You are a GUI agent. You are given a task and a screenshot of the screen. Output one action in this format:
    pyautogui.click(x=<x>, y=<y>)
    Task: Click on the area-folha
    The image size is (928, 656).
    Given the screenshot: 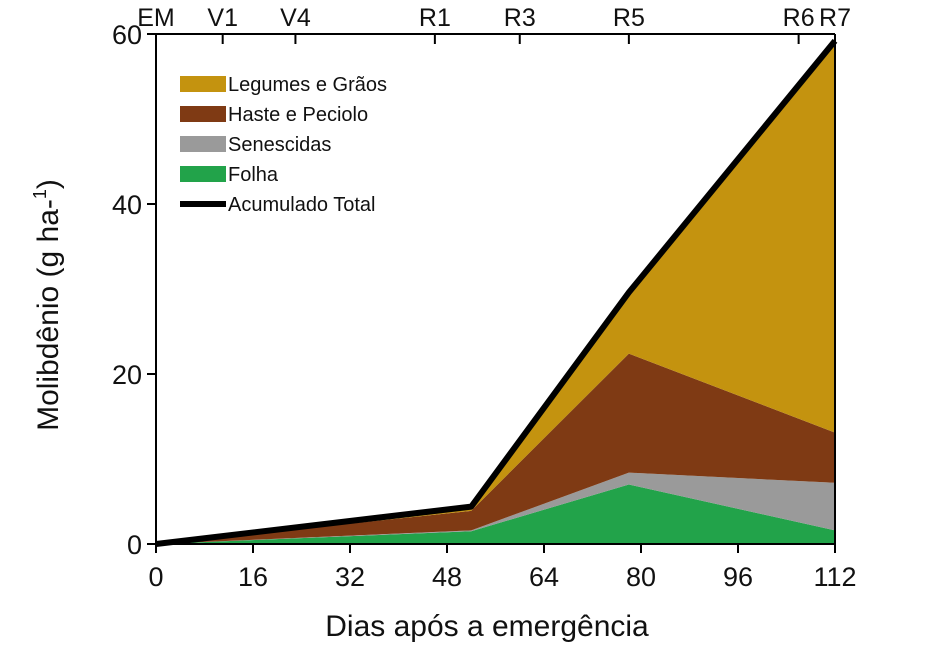 What is the action you would take?
    pyautogui.click(x=495, y=514)
    